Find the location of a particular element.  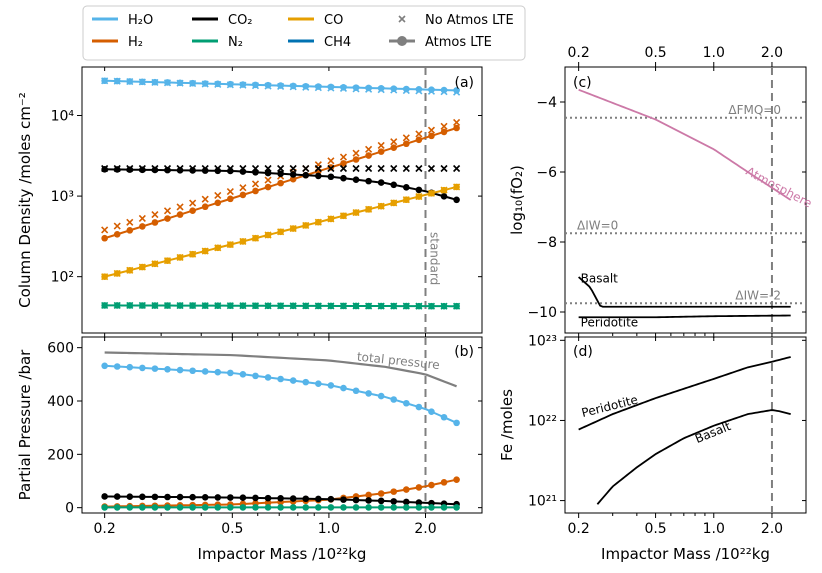

panel-d-xlabel: Impactor Mass /10²²kg is located at coordinates (685, 554).